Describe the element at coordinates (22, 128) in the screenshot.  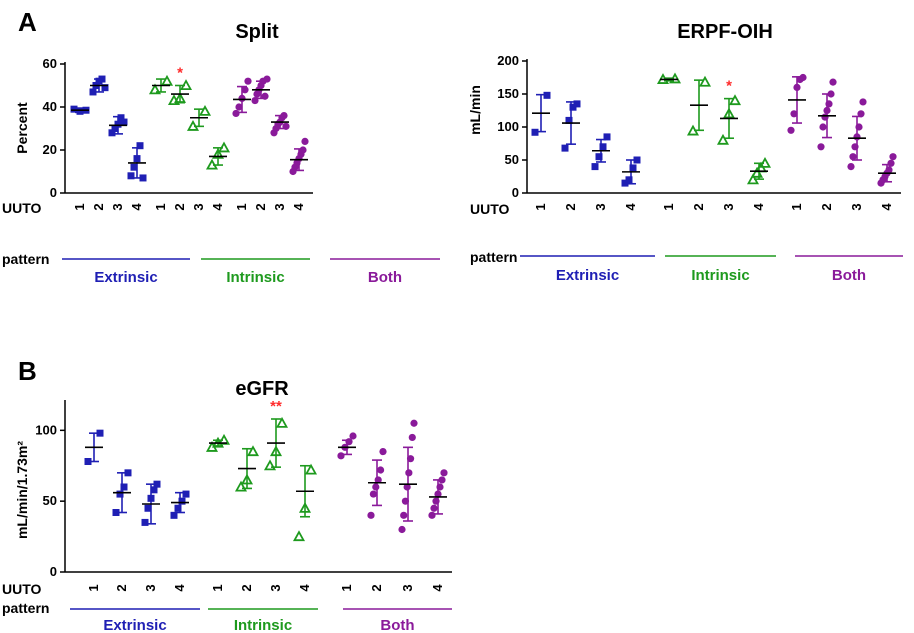
I see `y-axis-label: Percent` at that location.